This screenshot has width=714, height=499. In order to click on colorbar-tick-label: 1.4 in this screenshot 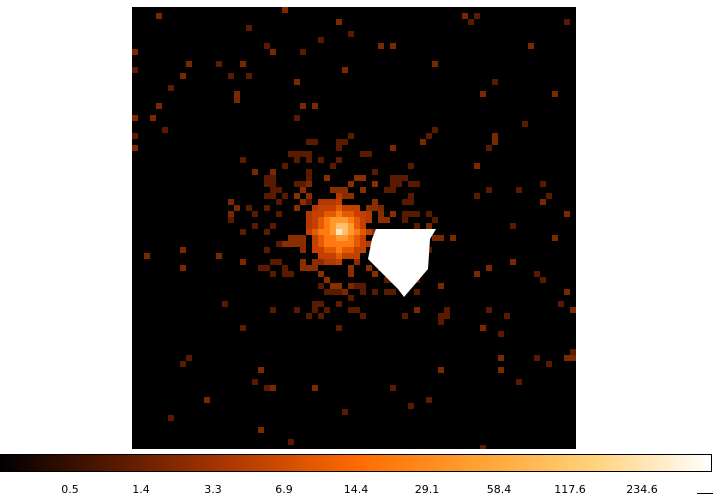, I will do `click(141, 489)`.